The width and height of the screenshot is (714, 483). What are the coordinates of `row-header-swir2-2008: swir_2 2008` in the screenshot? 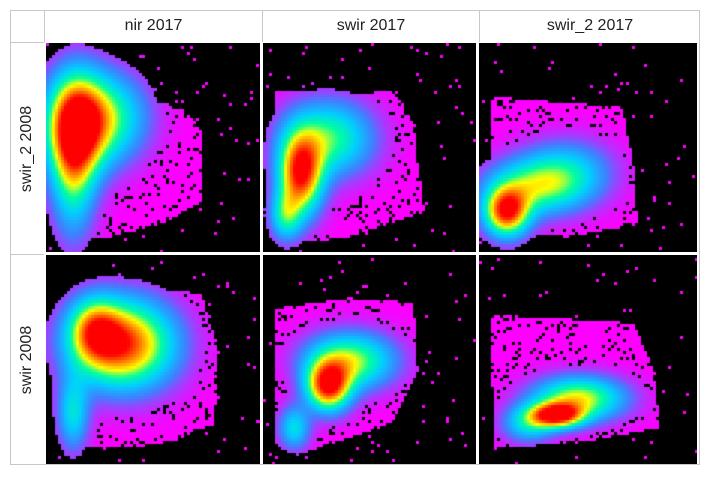 It's located at (27, 148).